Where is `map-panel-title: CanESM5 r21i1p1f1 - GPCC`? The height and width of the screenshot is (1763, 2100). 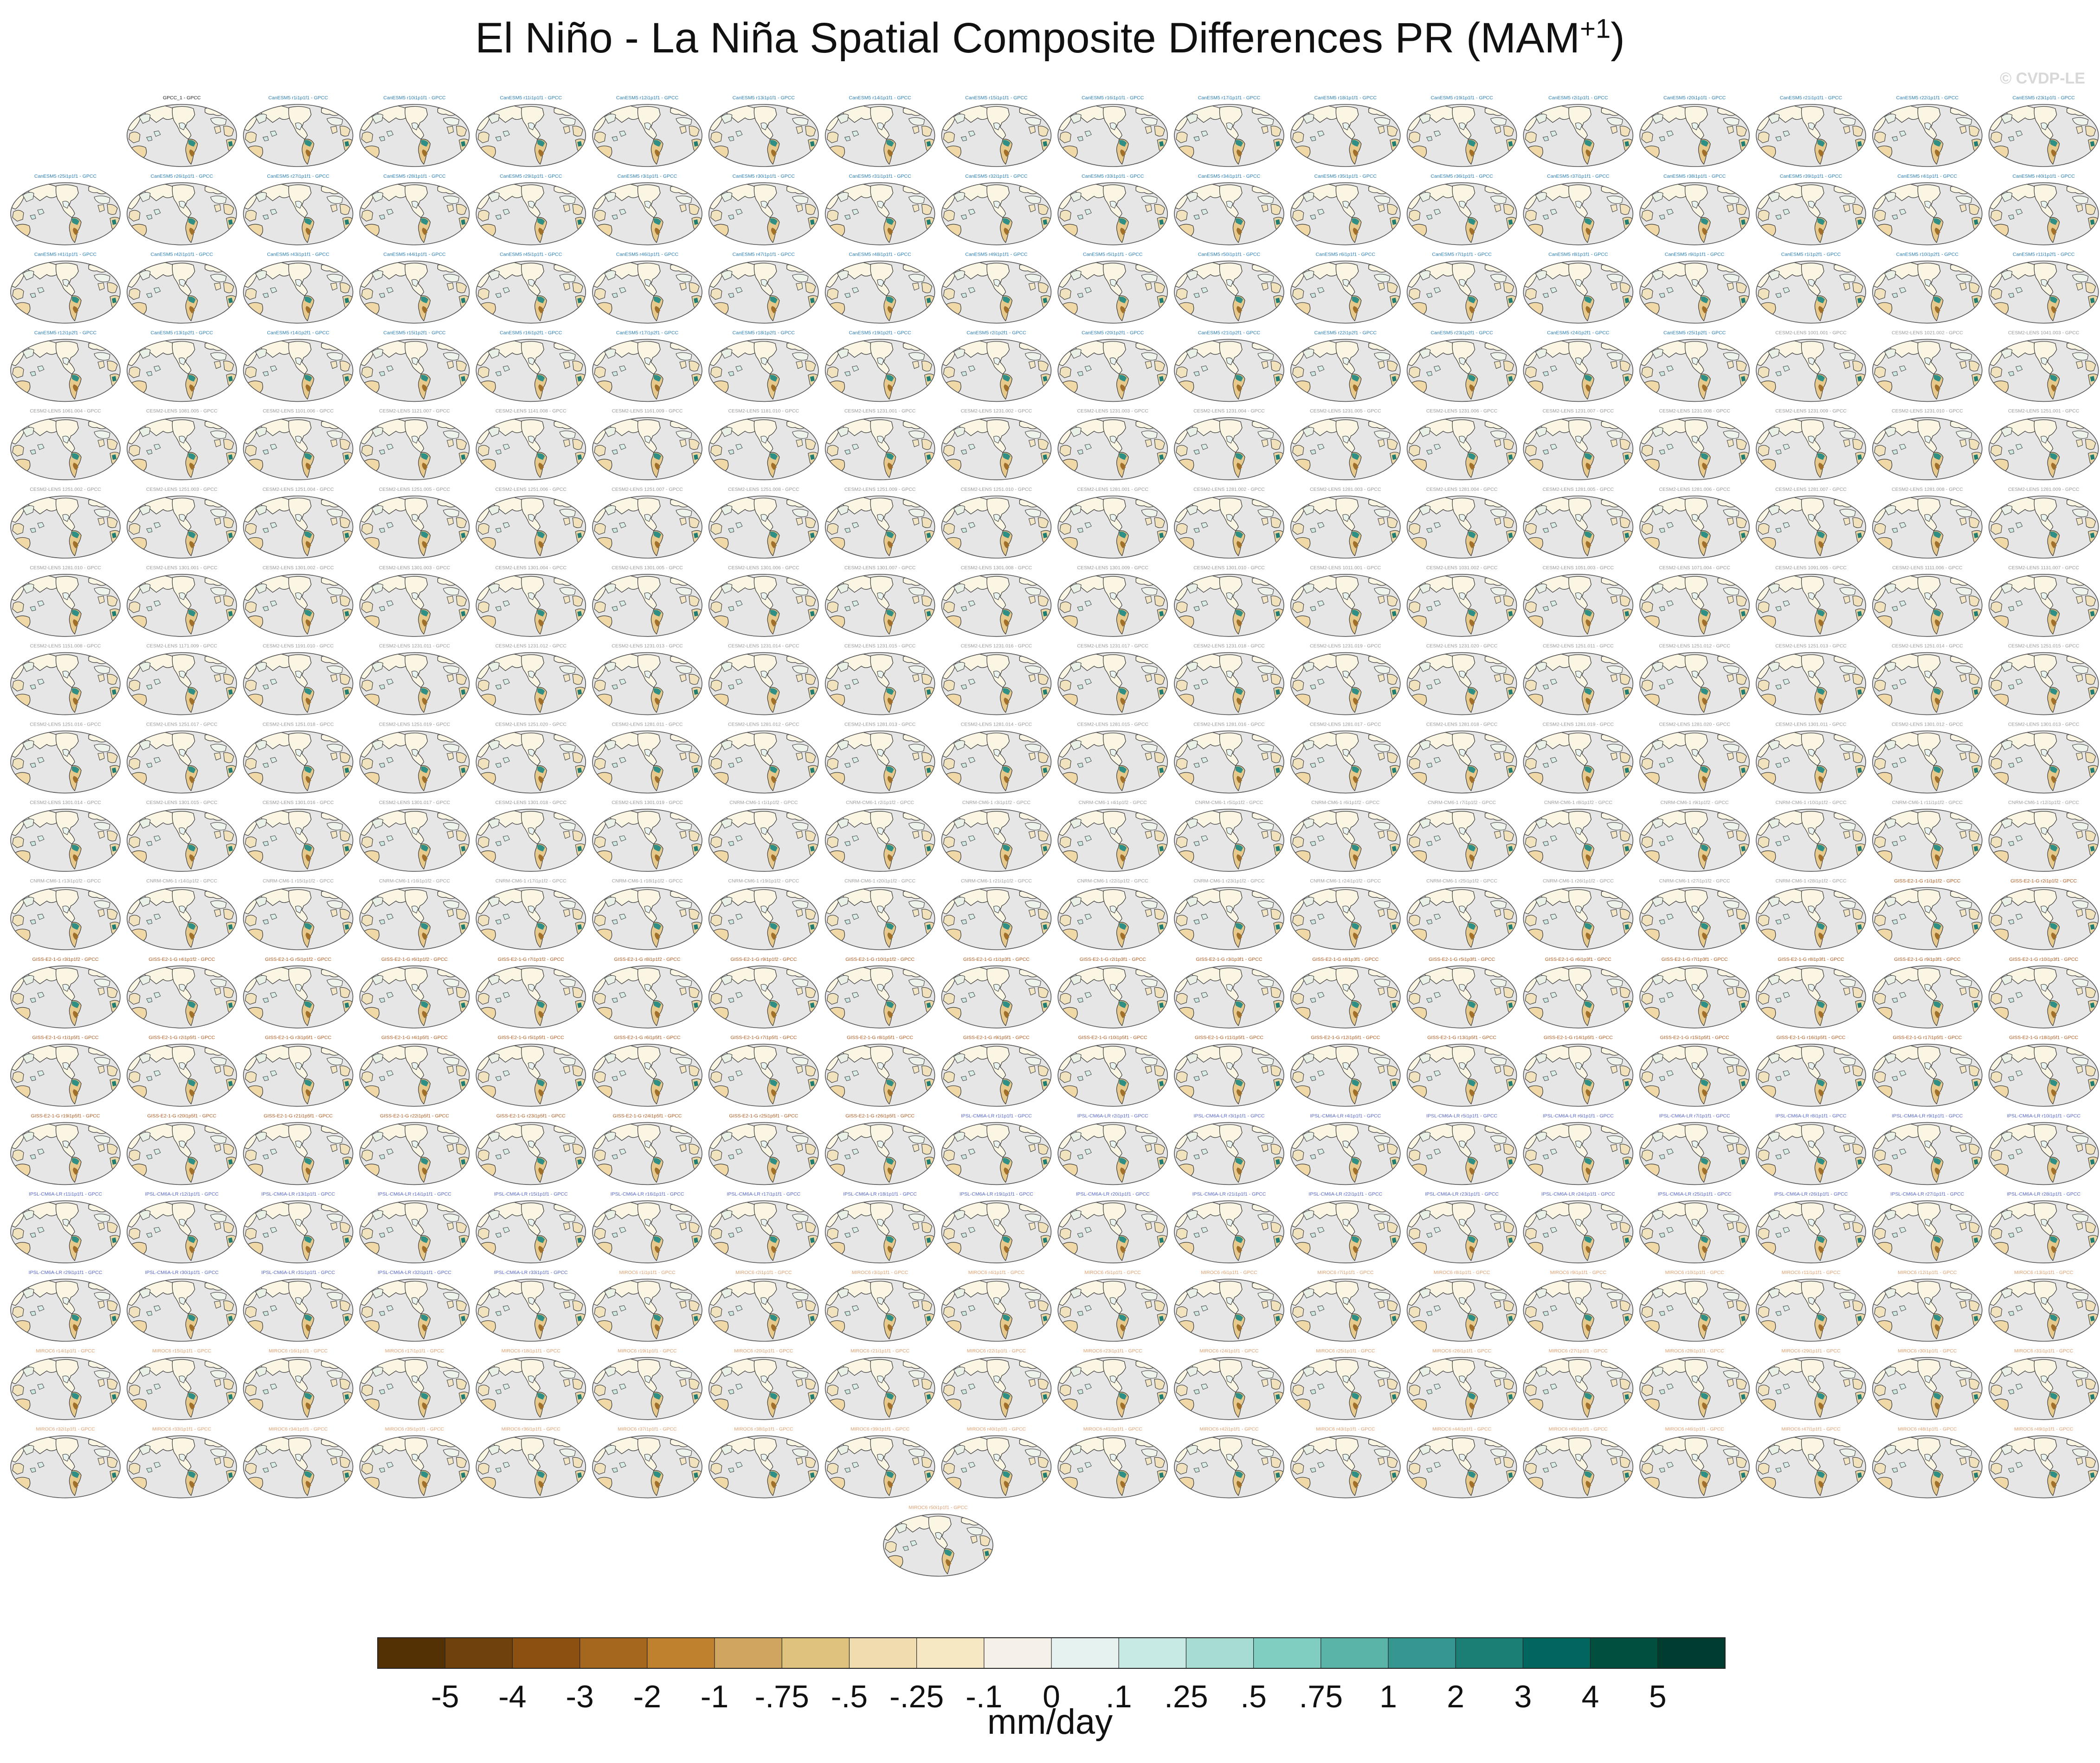
map-panel-title: CanESM5 r21i1p1f1 - GPCC is located at coordinates (1811, 98).